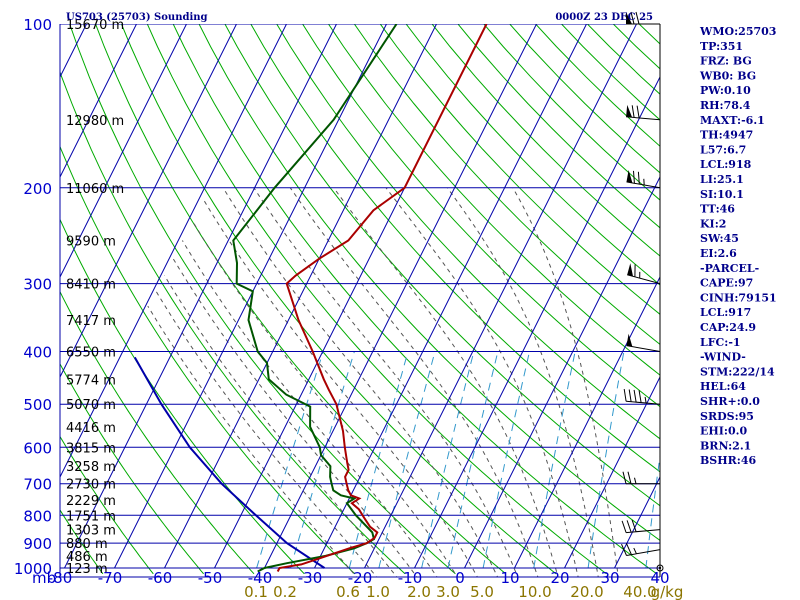 The image size is (800, 600). I want to click on mixing-ratio-label: 10.0, so click(534, 591).